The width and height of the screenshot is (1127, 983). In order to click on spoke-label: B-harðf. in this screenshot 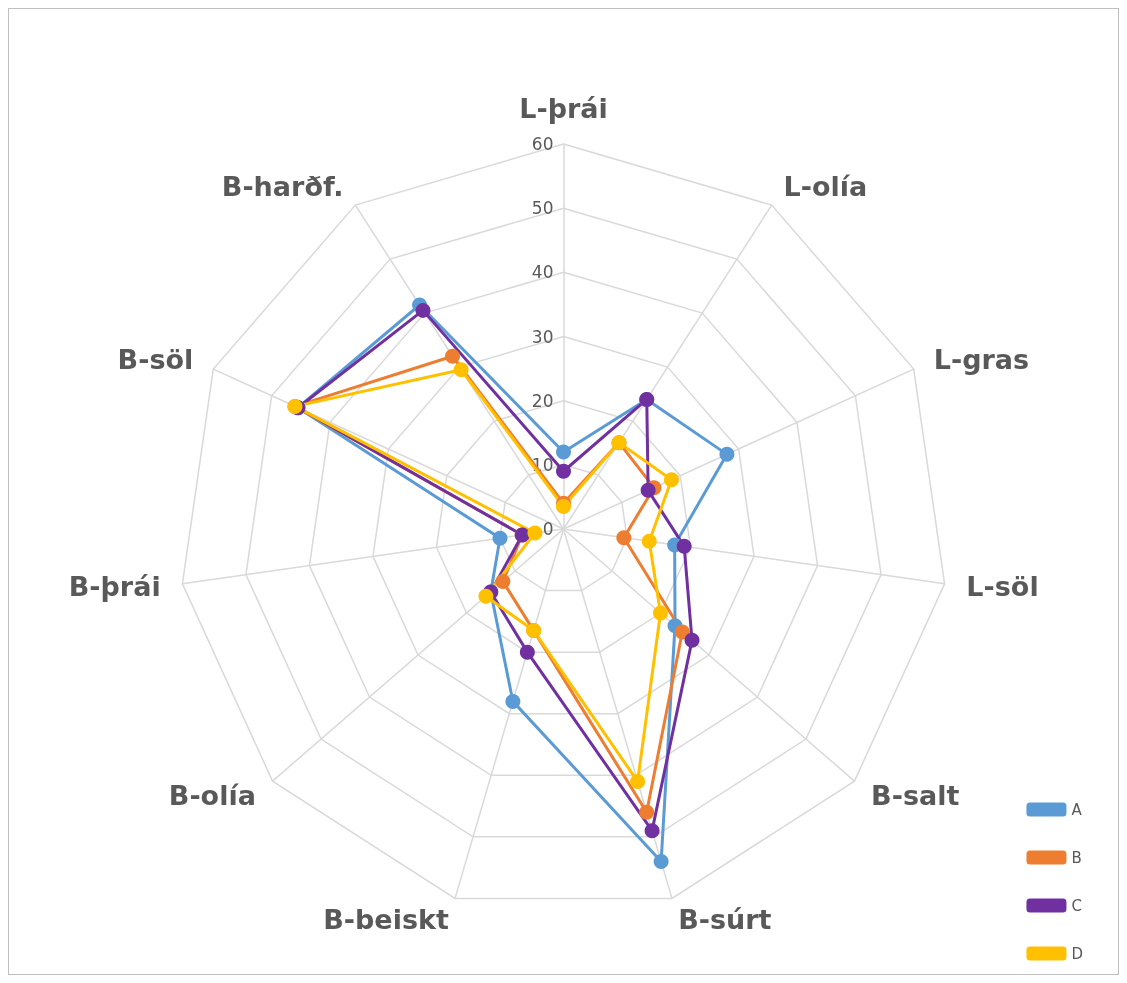, I will do `click(282, 187)`.